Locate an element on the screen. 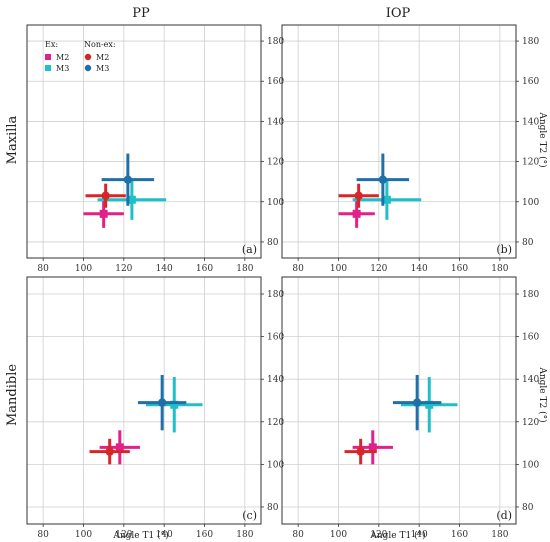 This screenshot has width=550, height=542. legend-nonex-m3-marker is located at coordinates (88, 68).